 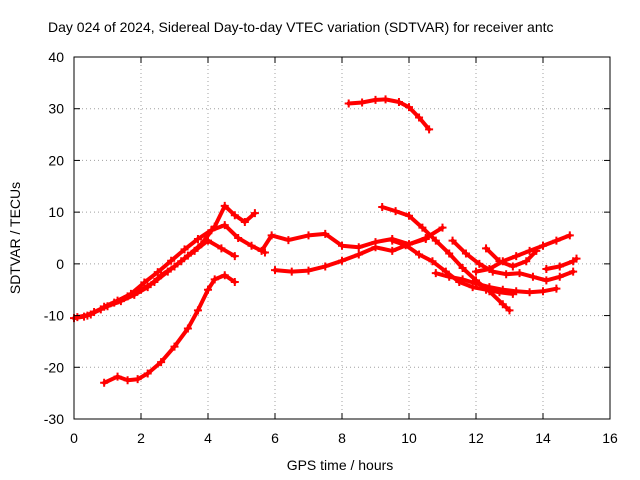 I want to click on y-tick-label: -10, so click(x=54, y=316).